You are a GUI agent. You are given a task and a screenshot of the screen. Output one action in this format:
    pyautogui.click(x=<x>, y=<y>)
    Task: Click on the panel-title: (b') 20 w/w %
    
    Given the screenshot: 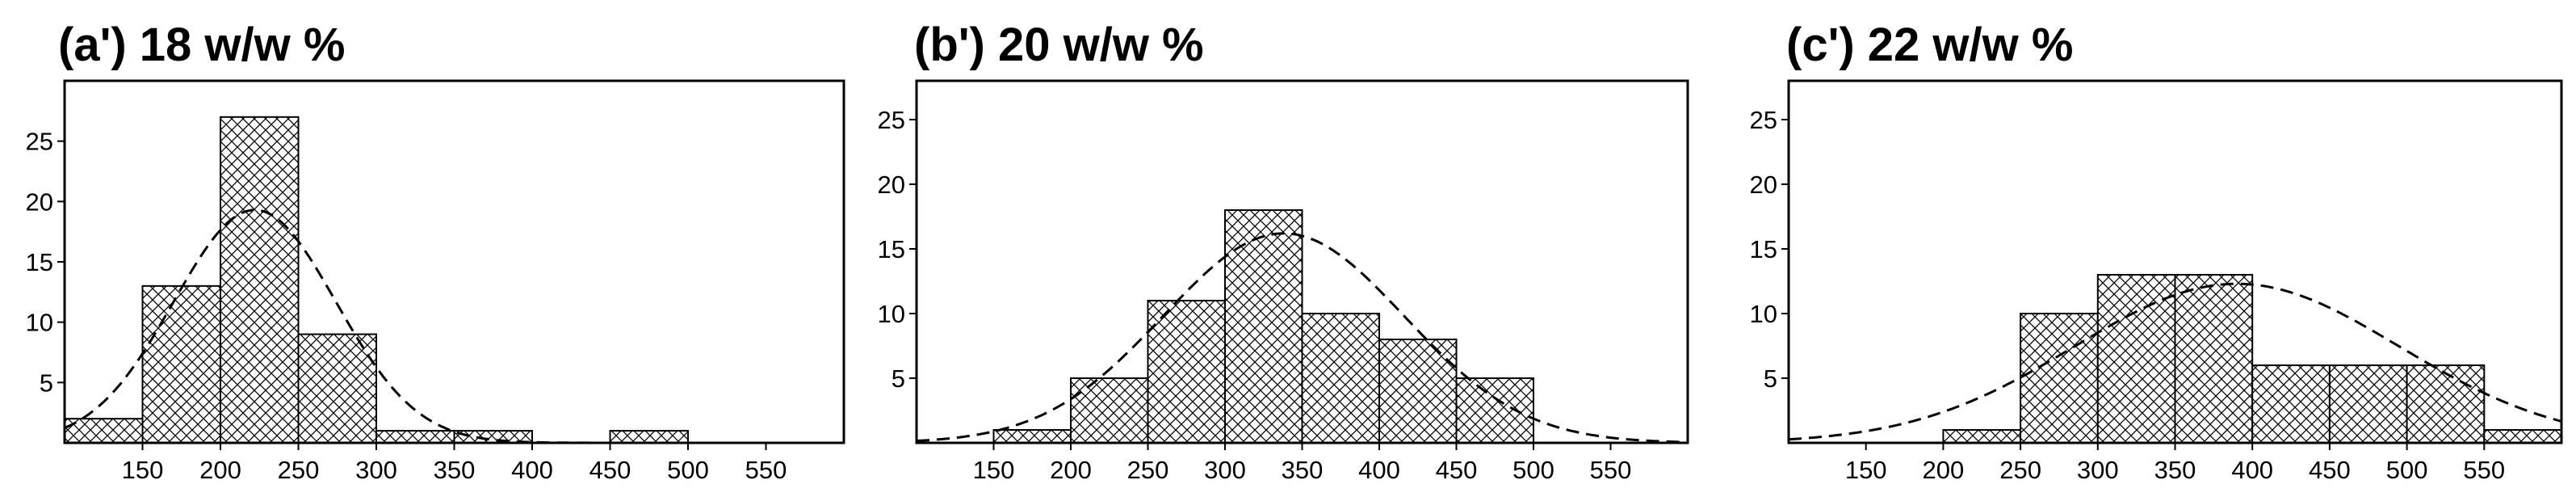 What is the action you would take?
    pyautogui.click(x=1059, y=45)
    